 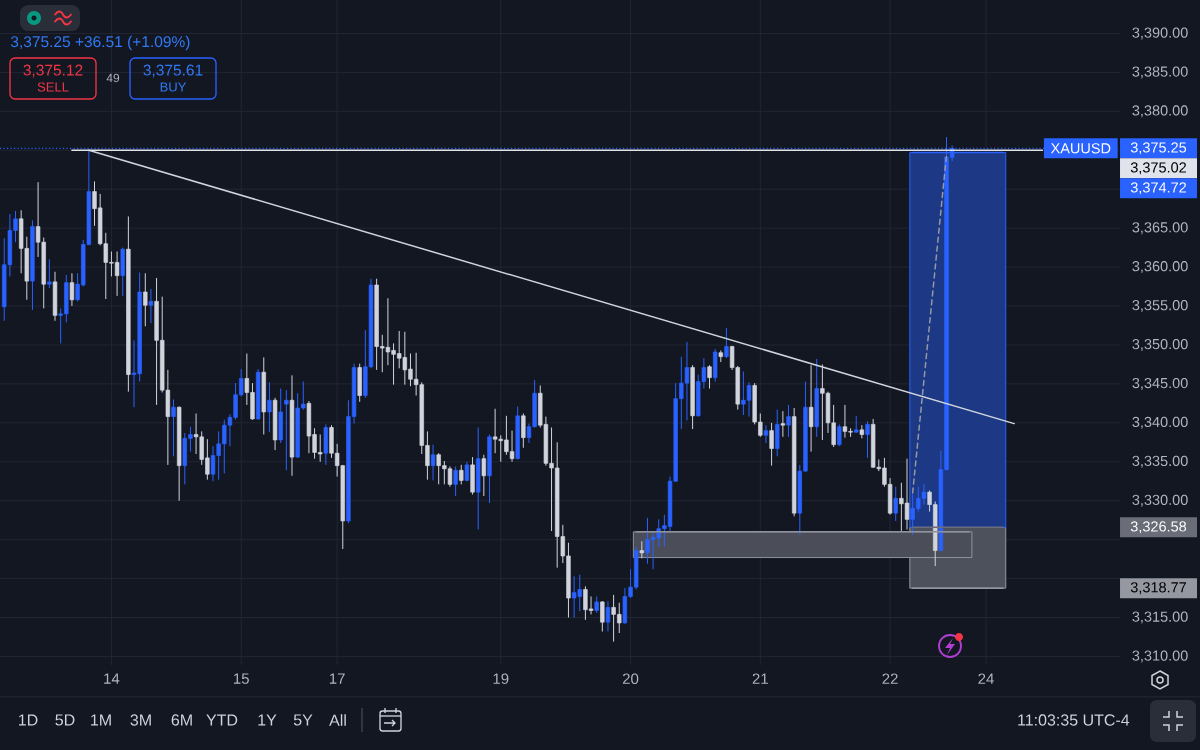 I want to click on text: 11:03:35 UTC-4, so click(x=1074, y=720).